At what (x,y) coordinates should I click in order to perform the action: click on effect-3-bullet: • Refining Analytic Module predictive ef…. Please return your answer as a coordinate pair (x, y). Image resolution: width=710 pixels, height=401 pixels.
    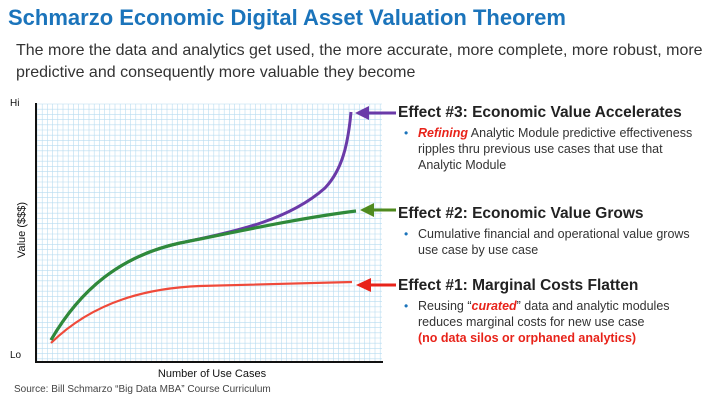
    Looking at the image, I should click on (550, 149).